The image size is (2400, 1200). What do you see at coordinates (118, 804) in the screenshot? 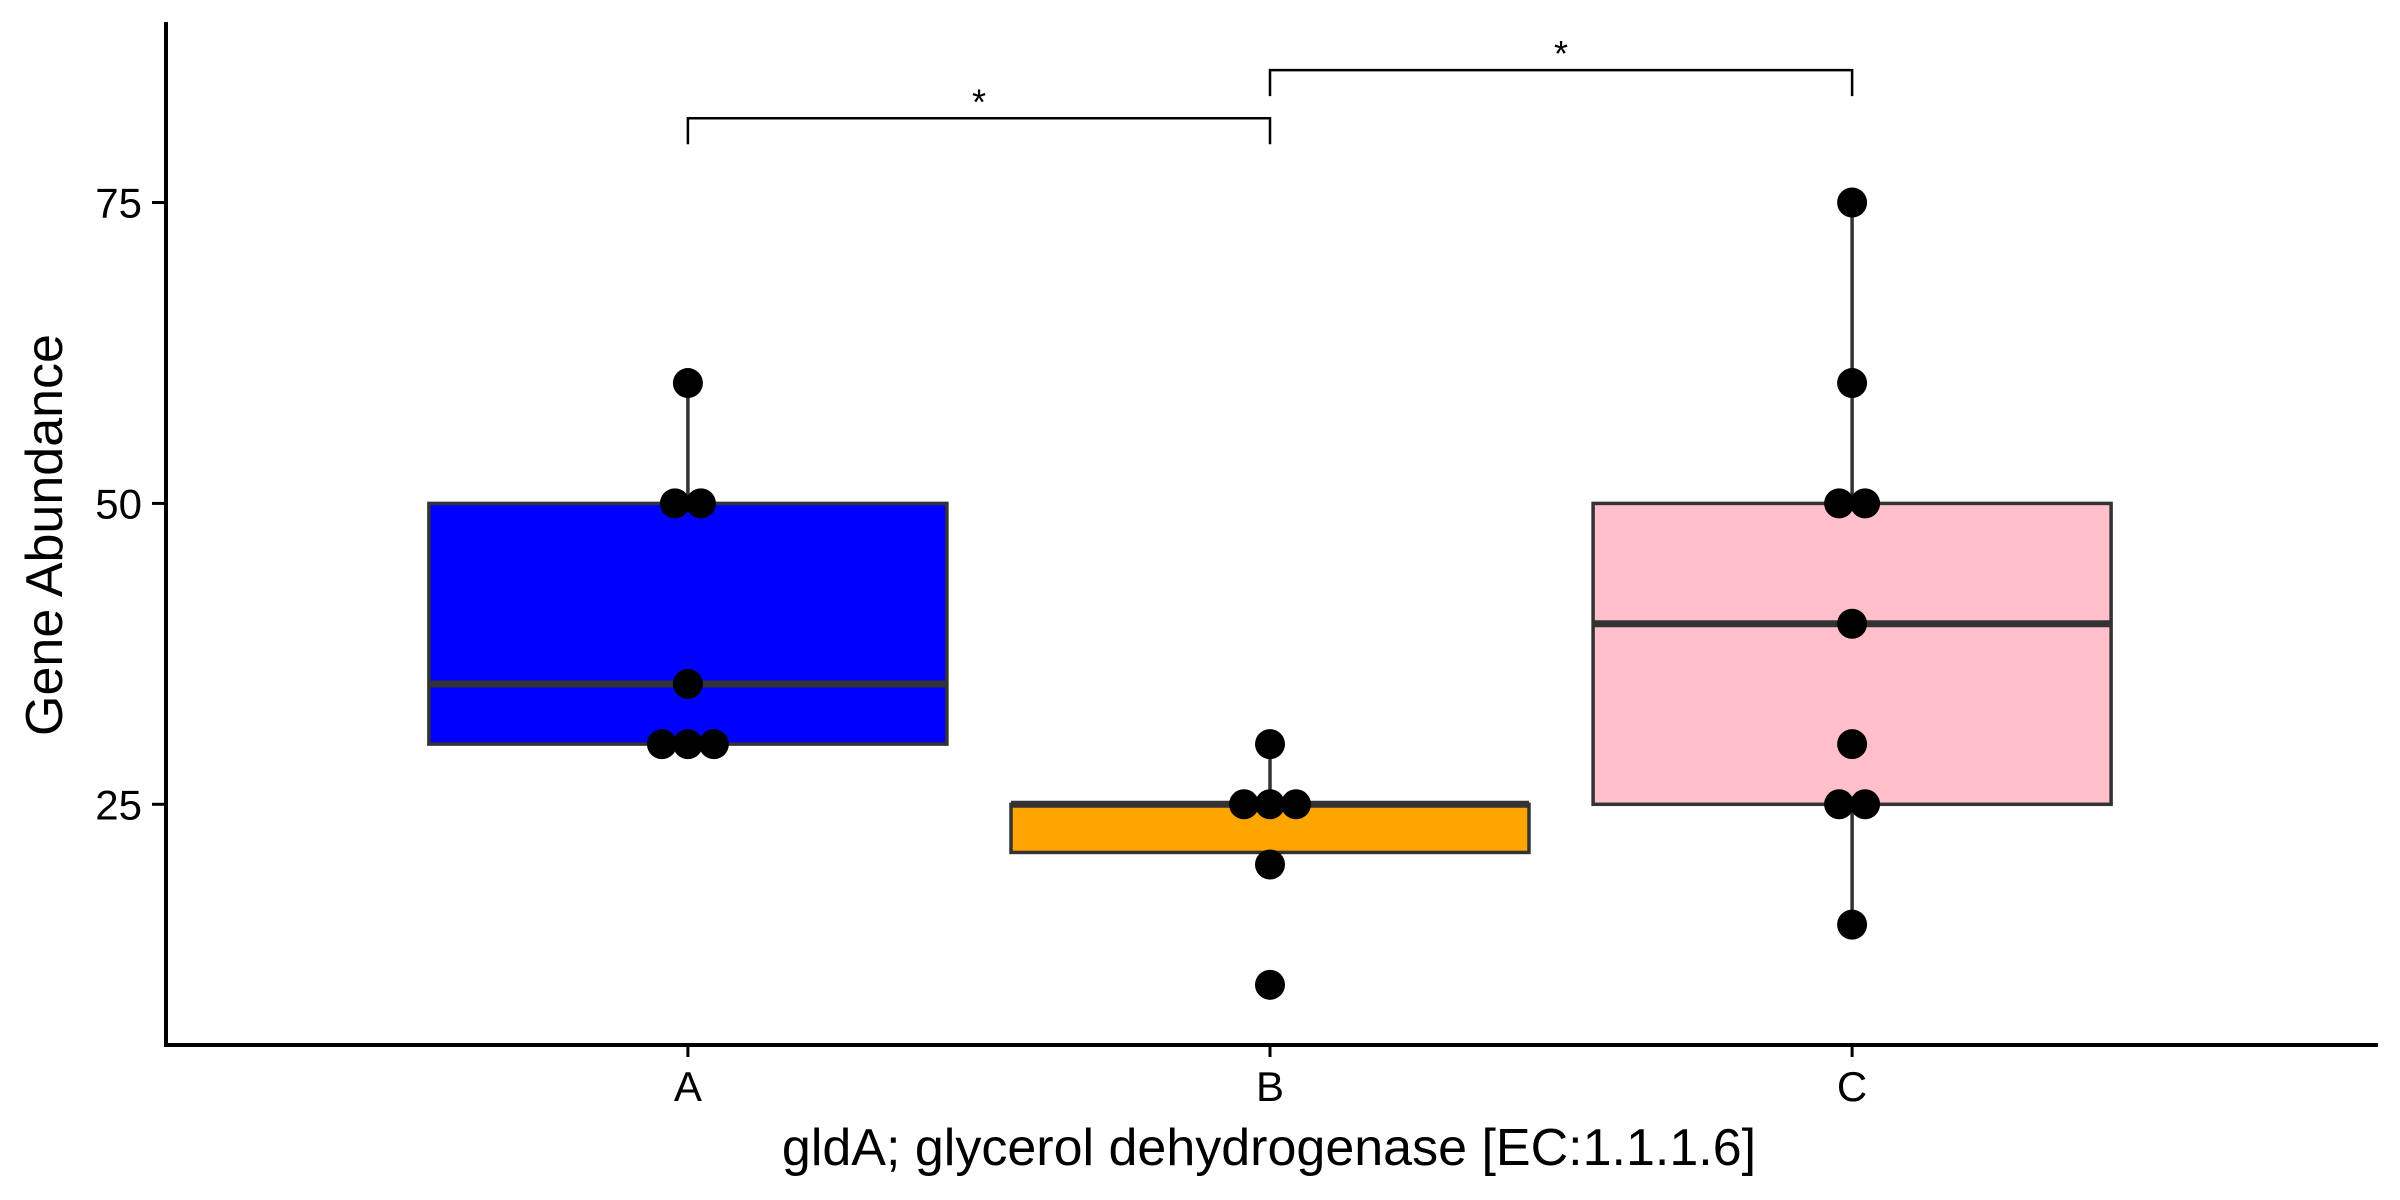
I see `y-tick-label: 25` at bounding box center [118, 804].